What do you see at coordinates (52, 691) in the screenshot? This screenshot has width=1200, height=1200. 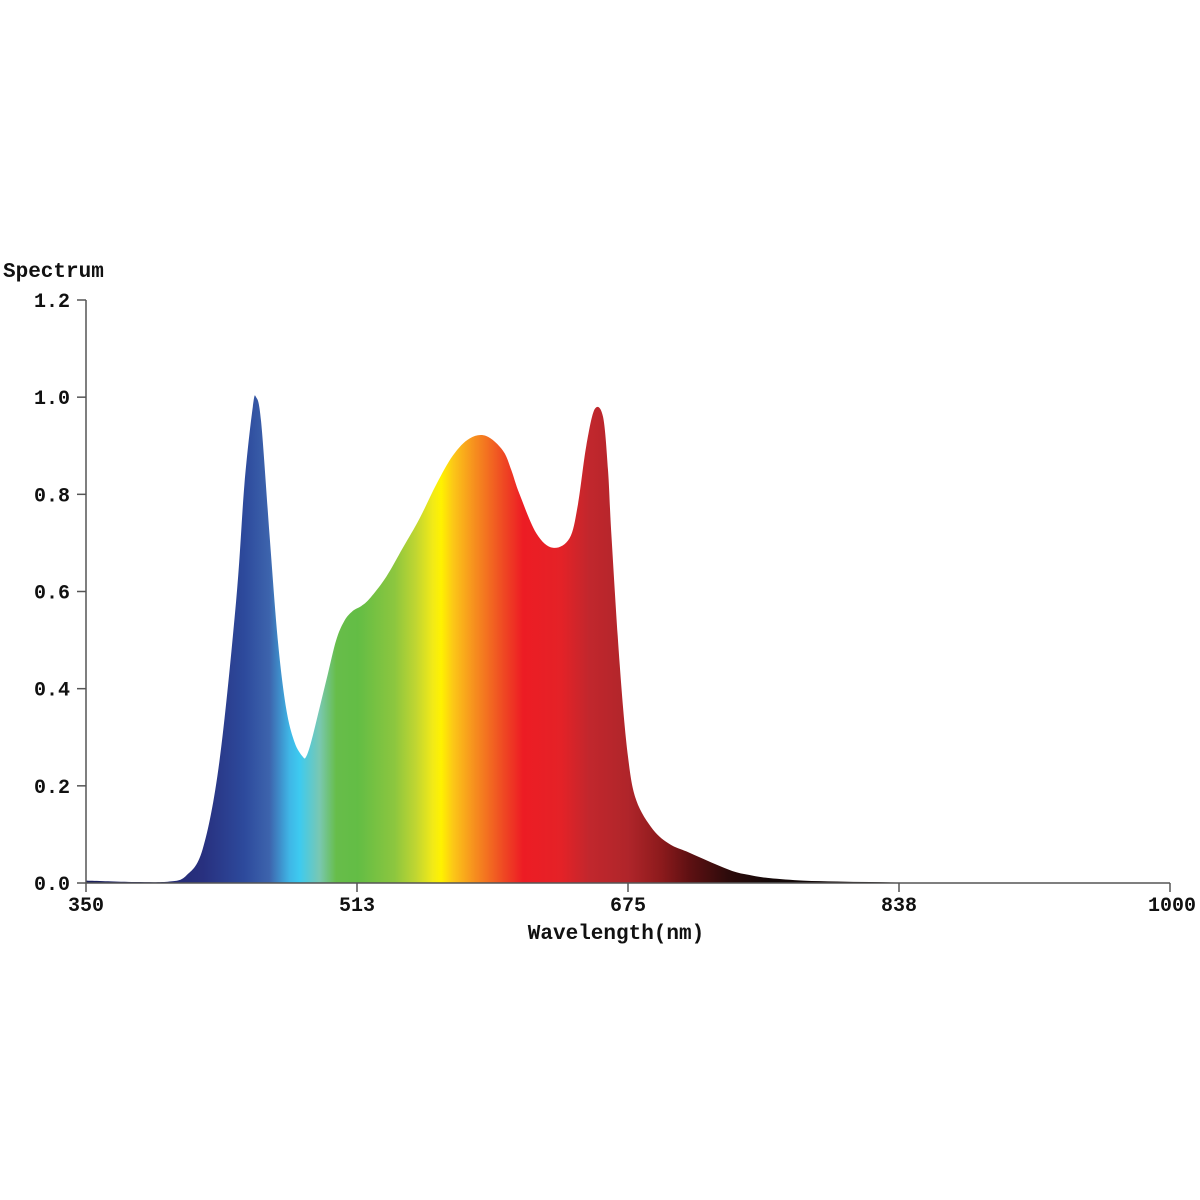 I see `y-tick-label: 0.4` at bounding box center [52, 691].